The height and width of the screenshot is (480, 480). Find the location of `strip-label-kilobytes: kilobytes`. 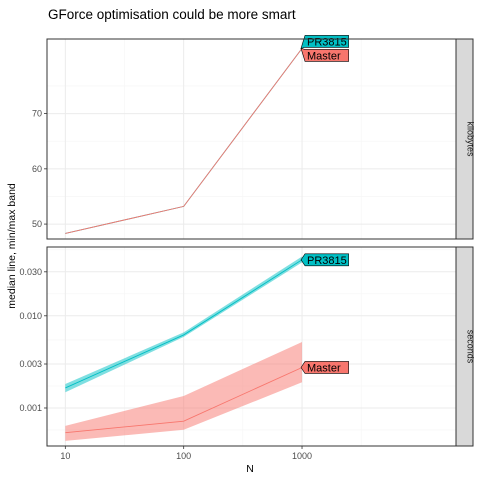

strip-label-kilobytes: kilobytes is located at coordinates (471, 139).